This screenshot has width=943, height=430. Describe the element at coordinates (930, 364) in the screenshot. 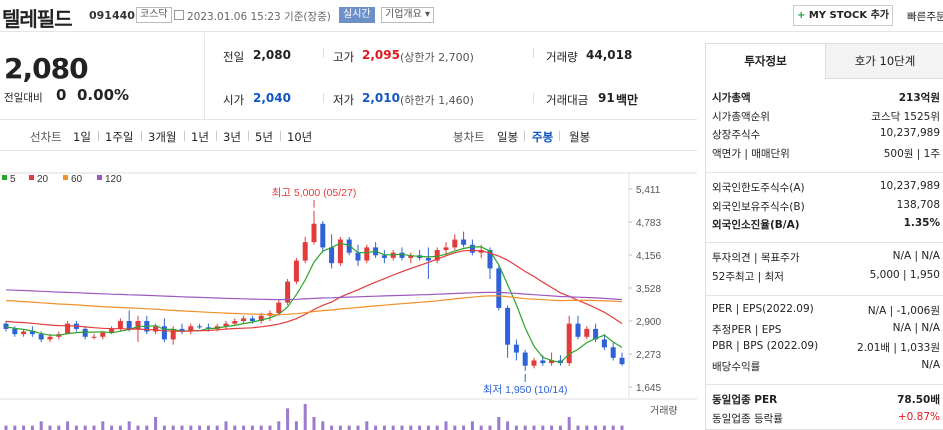

I see `info-value: N/A` at that location.